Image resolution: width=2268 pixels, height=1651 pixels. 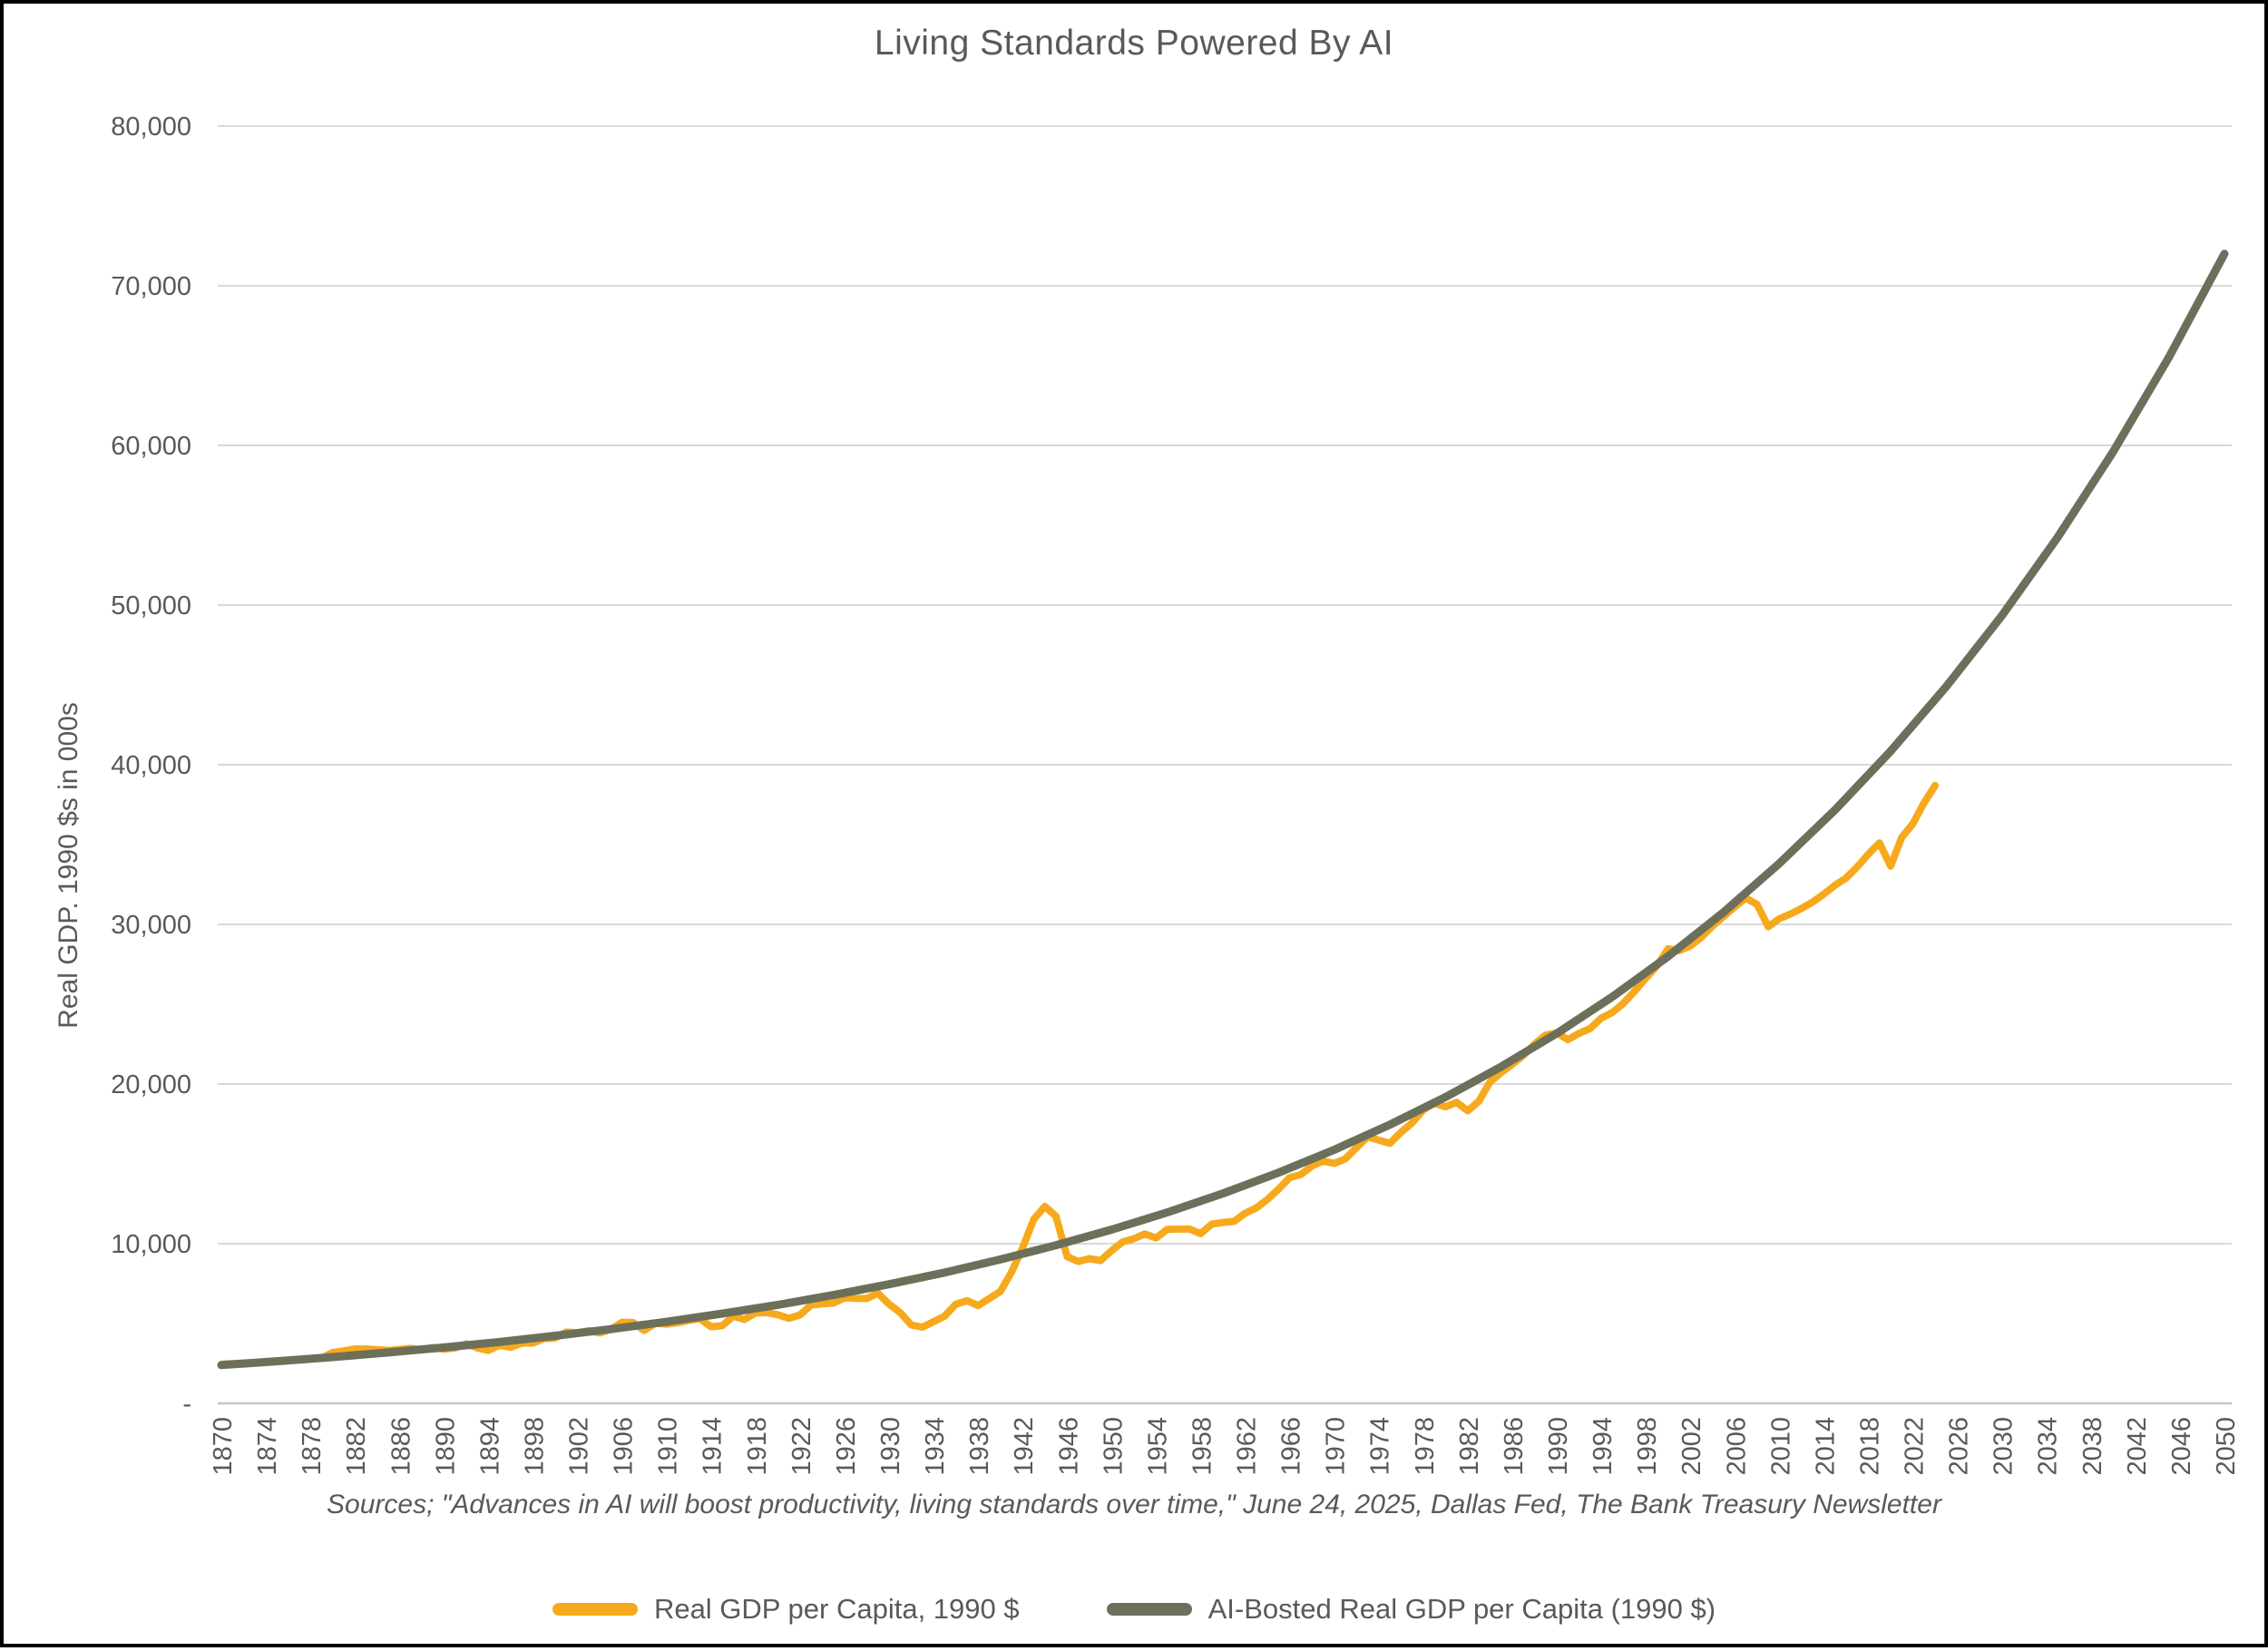 I want to click on x-tick-label: 2014, so click(x=1826, y=1446).